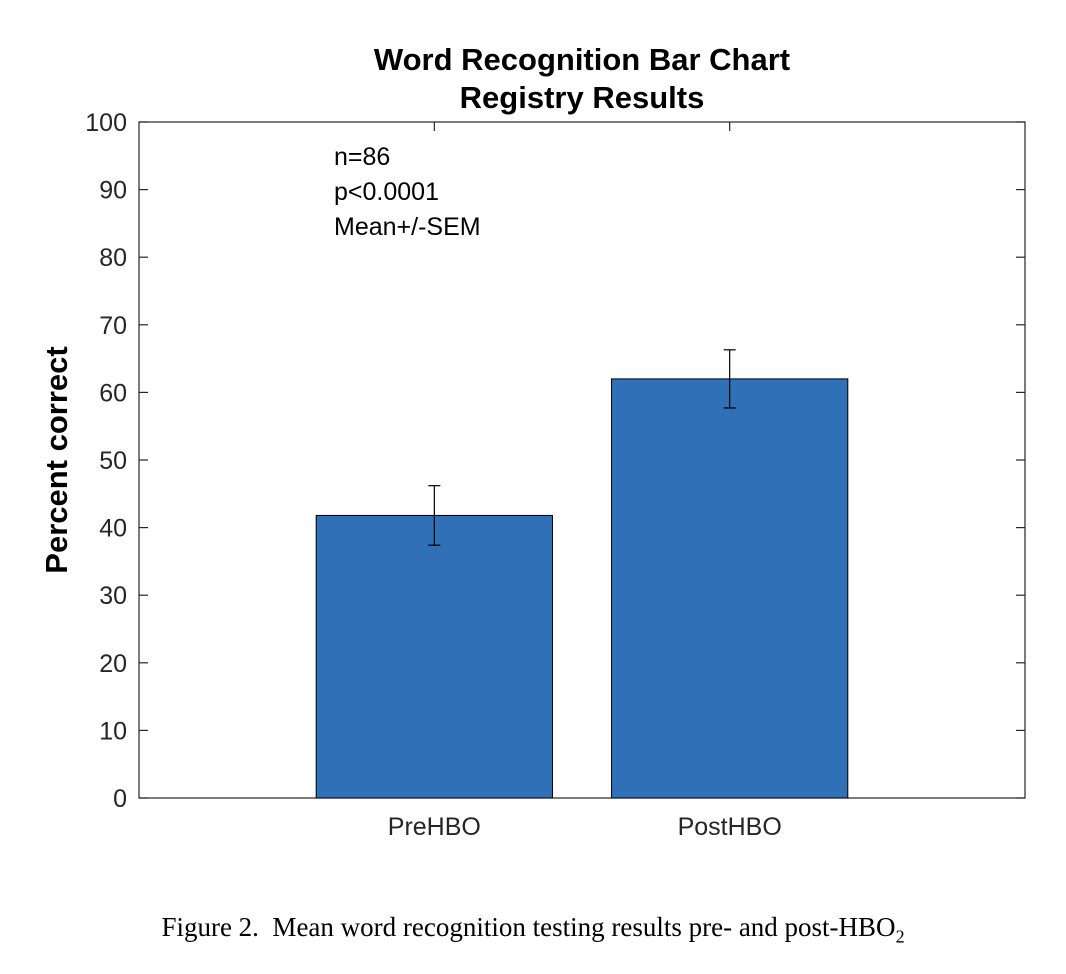 The image size is (1066, 974). What do you see at coordinates (582, 59) in the screenshot?
I see `chart-title: Word Recognition Bar Chart` at bounding box center [582, 59].